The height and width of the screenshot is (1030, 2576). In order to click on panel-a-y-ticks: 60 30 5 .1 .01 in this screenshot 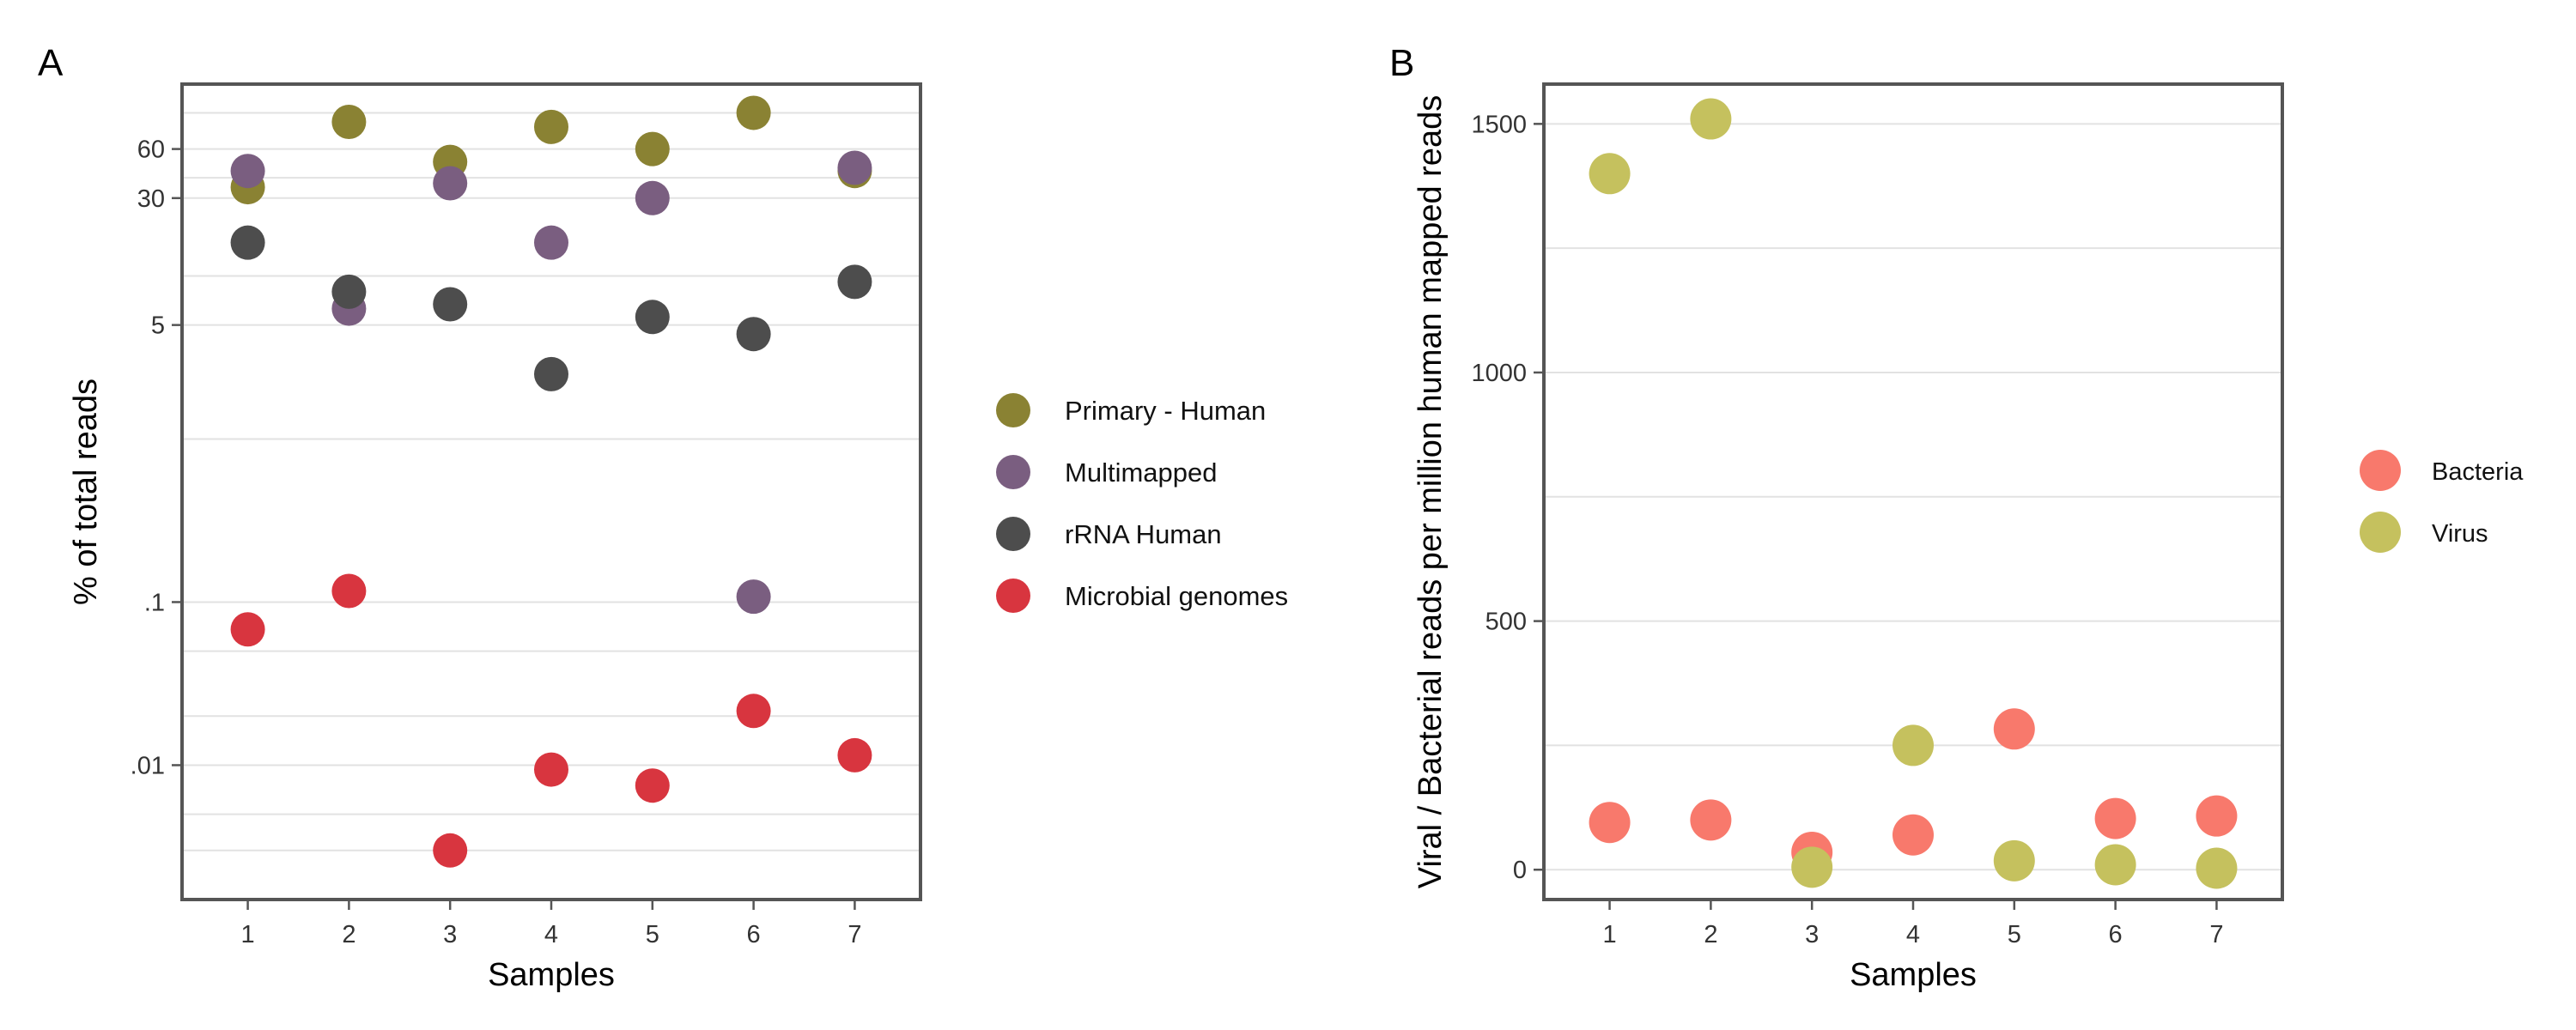, I will do `click(156, 457)`.